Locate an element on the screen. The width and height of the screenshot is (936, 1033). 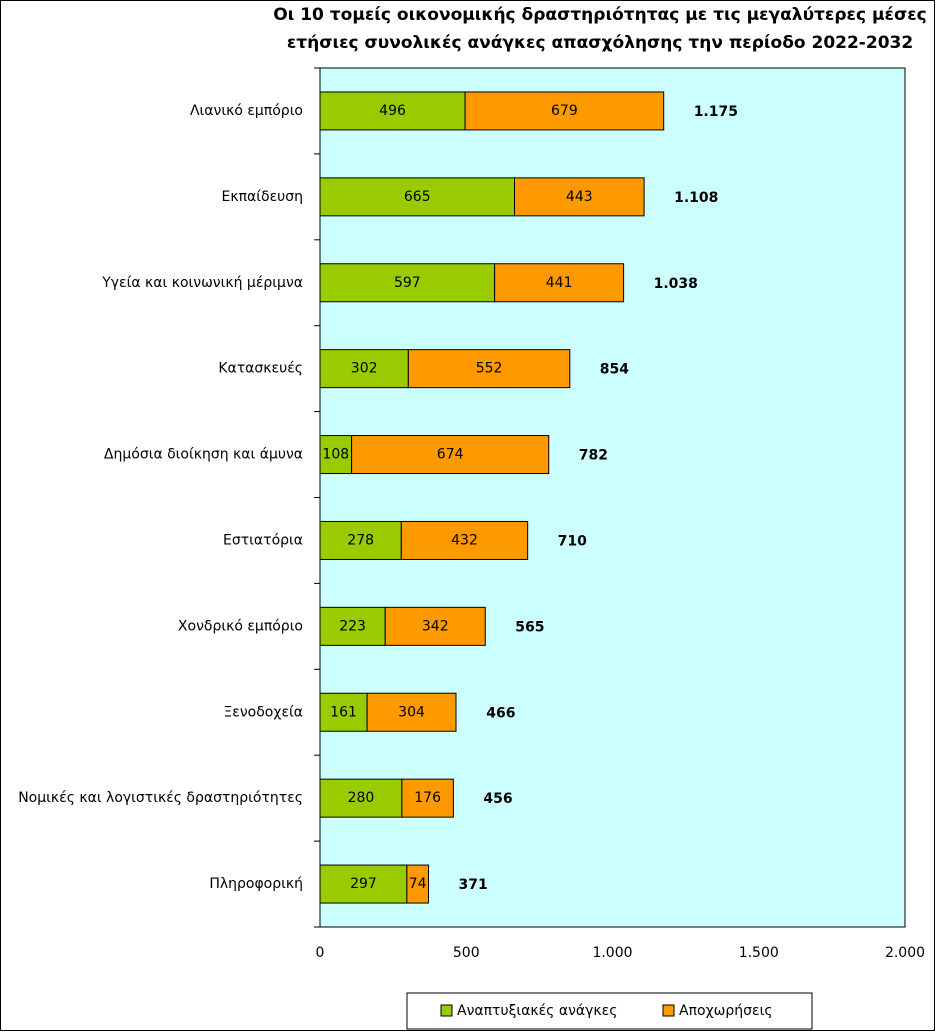
total-label: 466 is located at coordinates (500, 713).